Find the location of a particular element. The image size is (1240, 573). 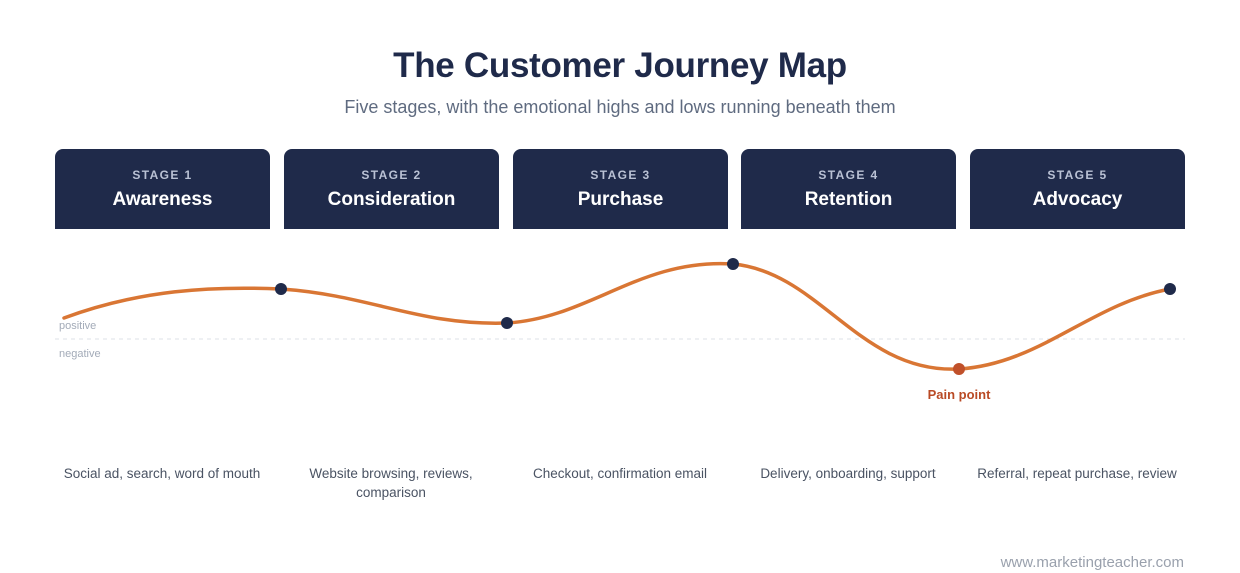

stage-name: Consideration is located at coordinates (391, 199).